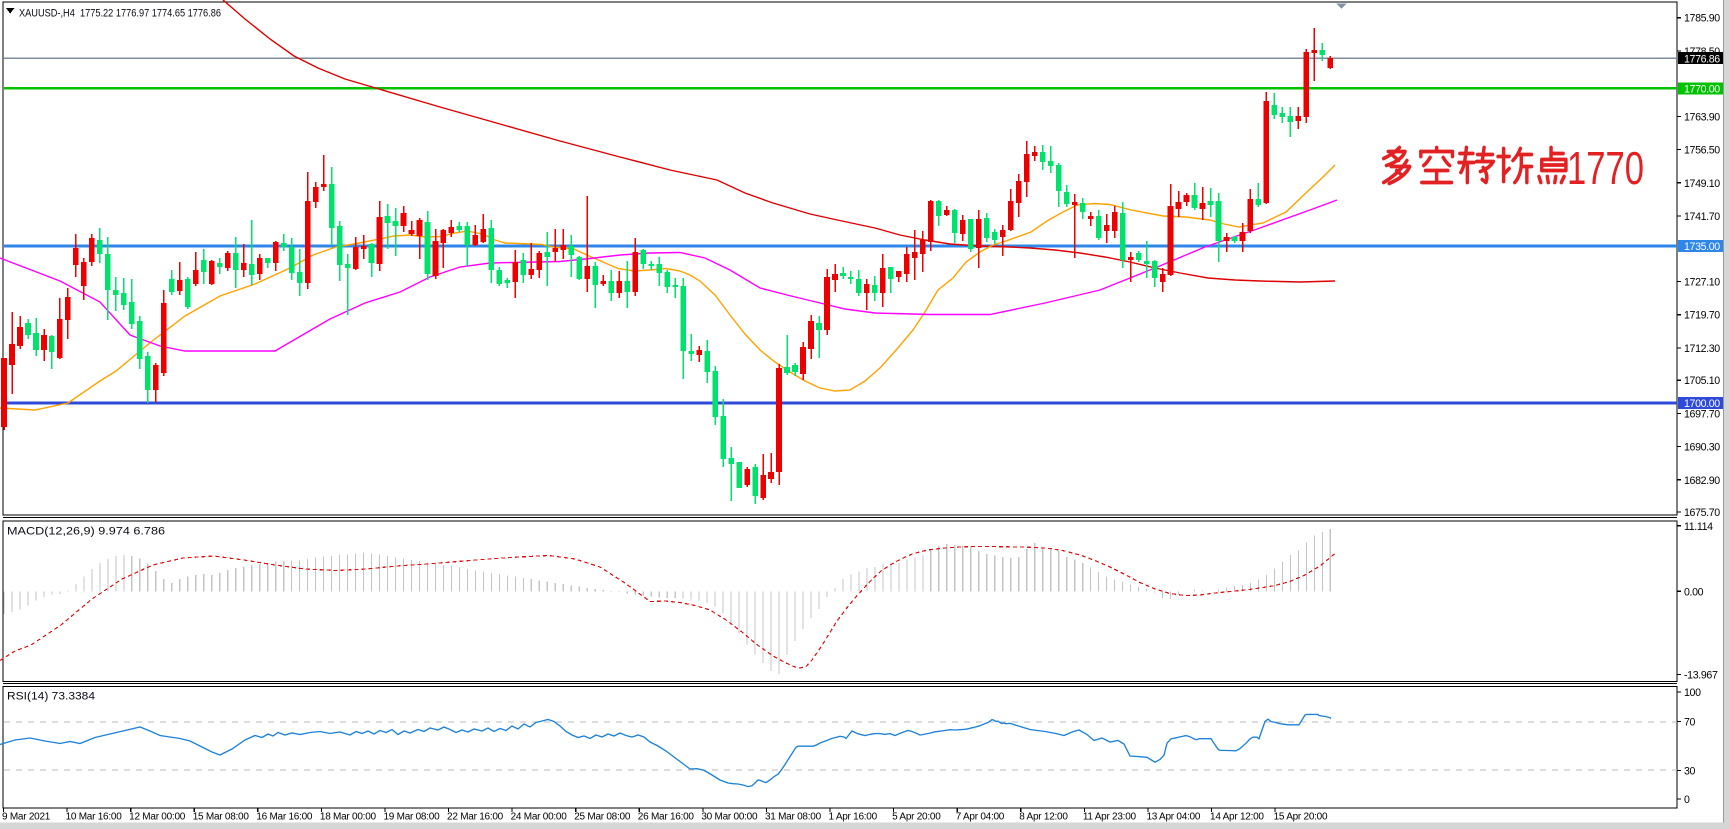  What do you see at coordinates (221, 817) in the screenshot?
I see `svg-text: 15 Mar 08:00` at bounding box center [221, 817].